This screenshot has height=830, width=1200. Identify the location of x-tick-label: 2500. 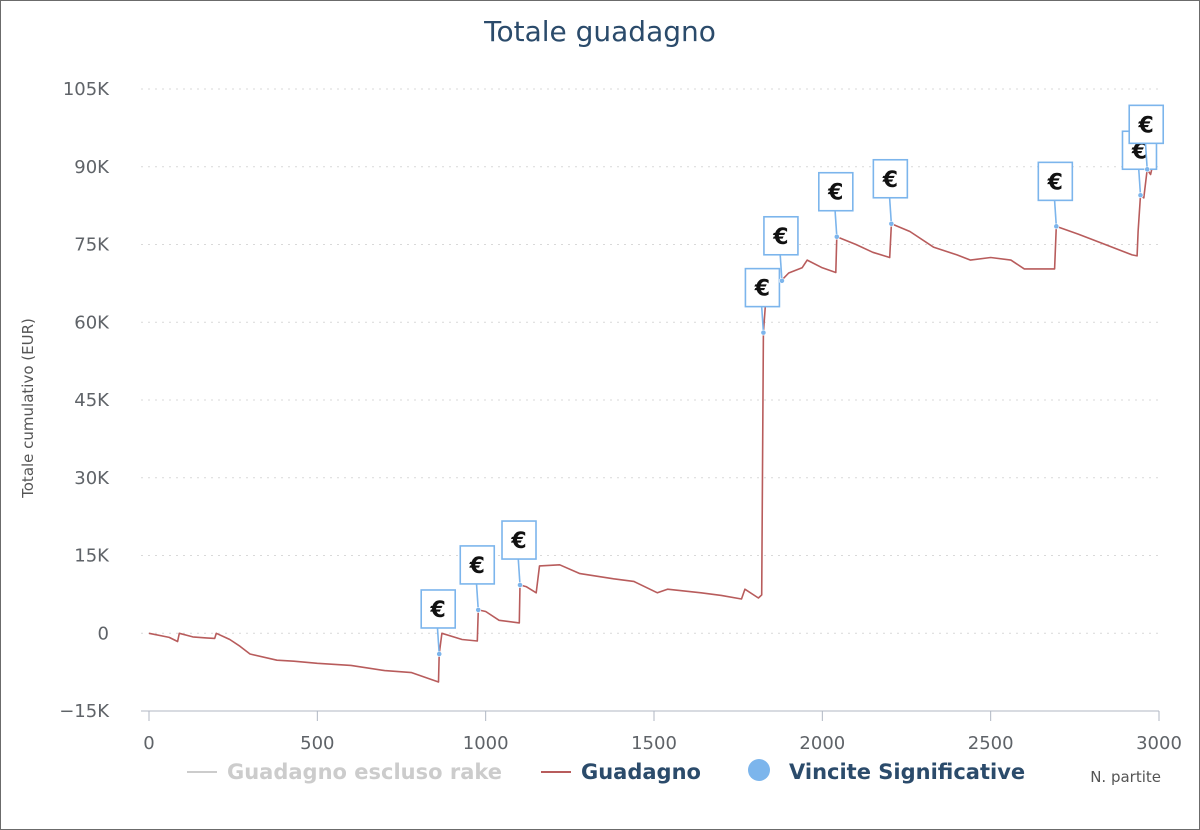
(991, 743).